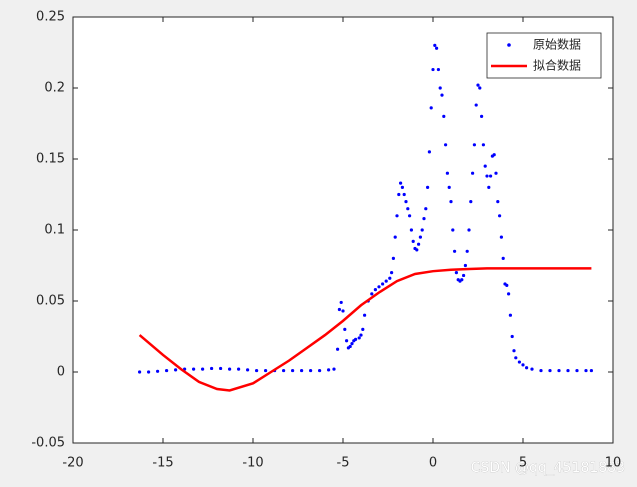 This screenshot has height=487, width=637. I want to click on x-tick-label: -10, so click(252, 463).